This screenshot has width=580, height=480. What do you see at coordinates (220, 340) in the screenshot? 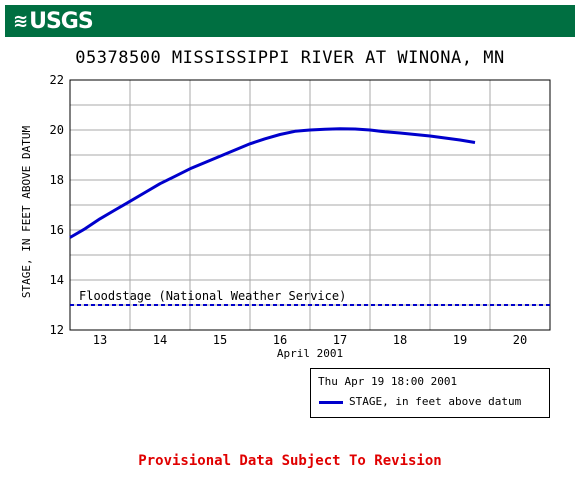
I see `x-tick-label: 15` at bounding box center [220, 340].